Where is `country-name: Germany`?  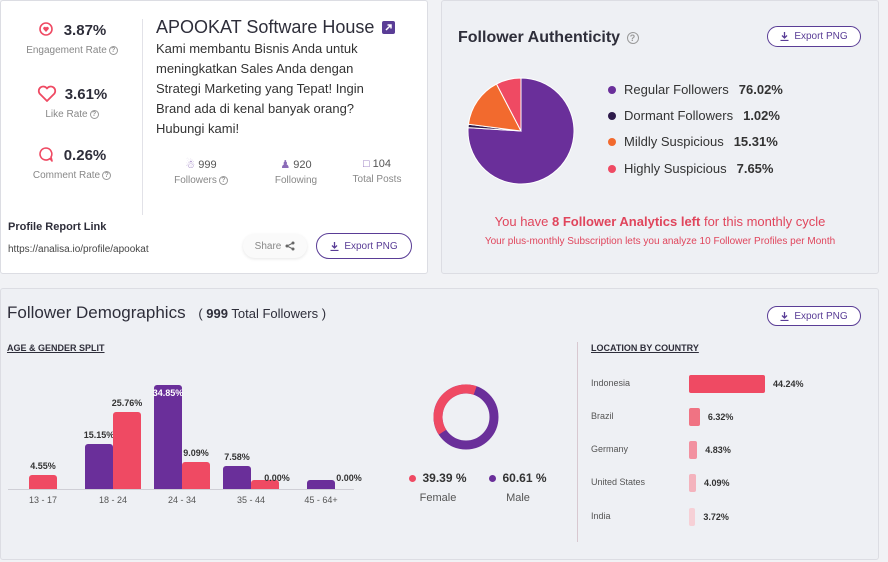 country-name: Germany is located at coordinates (610, 449).